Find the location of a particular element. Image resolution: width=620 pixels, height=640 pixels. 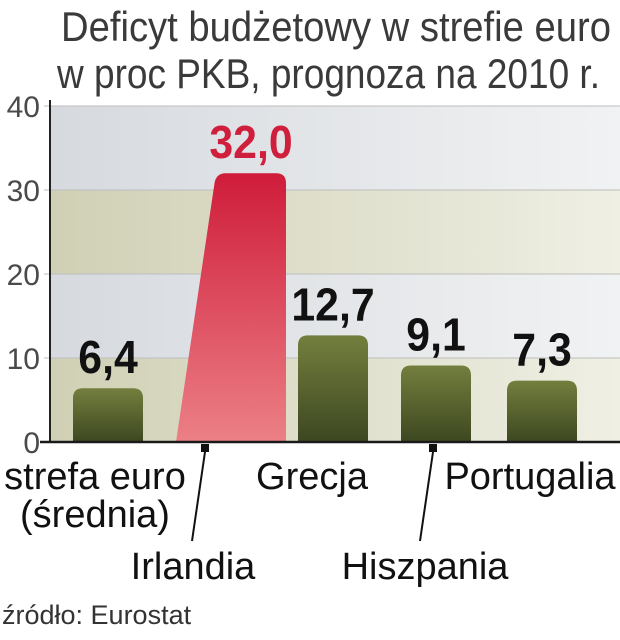

y-tick-label: 0 is located at coordinates (31, 443).